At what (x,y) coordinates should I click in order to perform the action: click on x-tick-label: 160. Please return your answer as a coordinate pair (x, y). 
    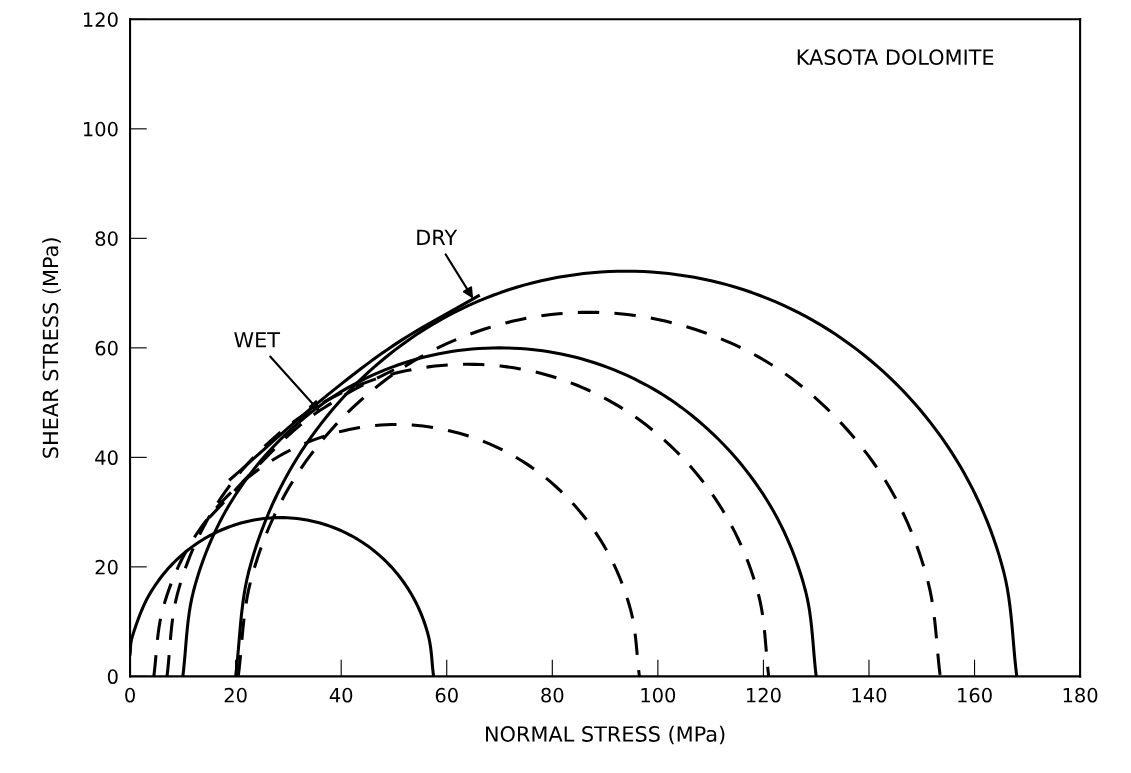
    Looking at the image, I should click on (975, 695).